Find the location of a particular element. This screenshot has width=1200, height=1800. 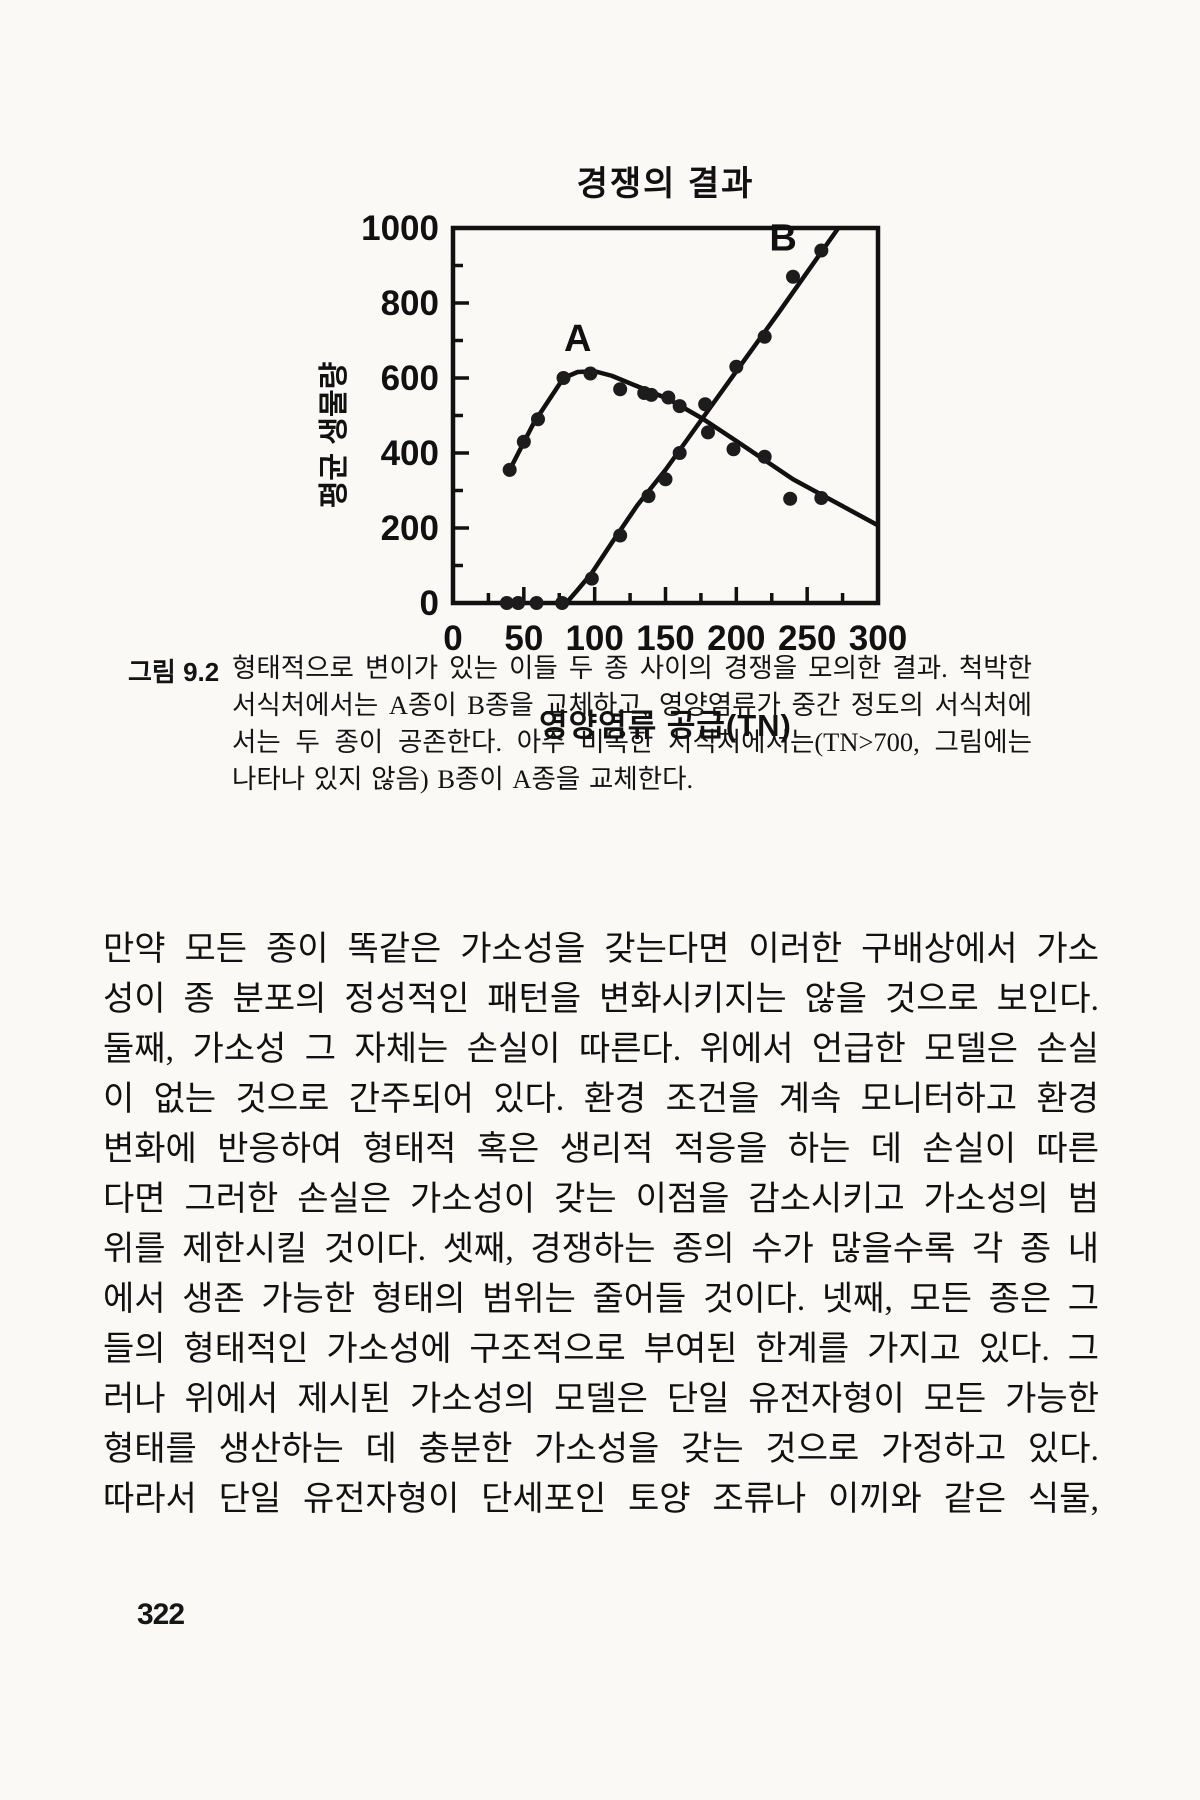

x-tick-label: 300 is located at coordinates (878, 638).